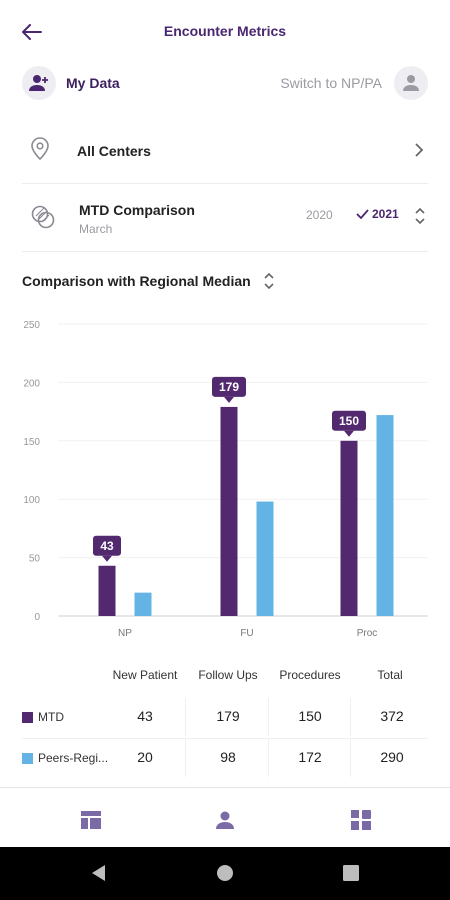 This screenshot has height=900, width=450. I want to click on bottom-navigation, so click(225, 817).